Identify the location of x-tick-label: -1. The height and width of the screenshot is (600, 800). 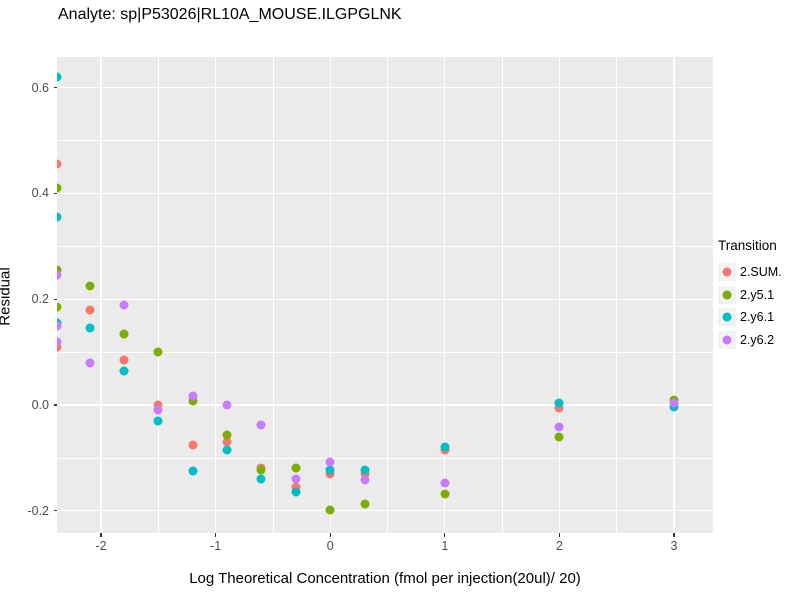
(216, 546).